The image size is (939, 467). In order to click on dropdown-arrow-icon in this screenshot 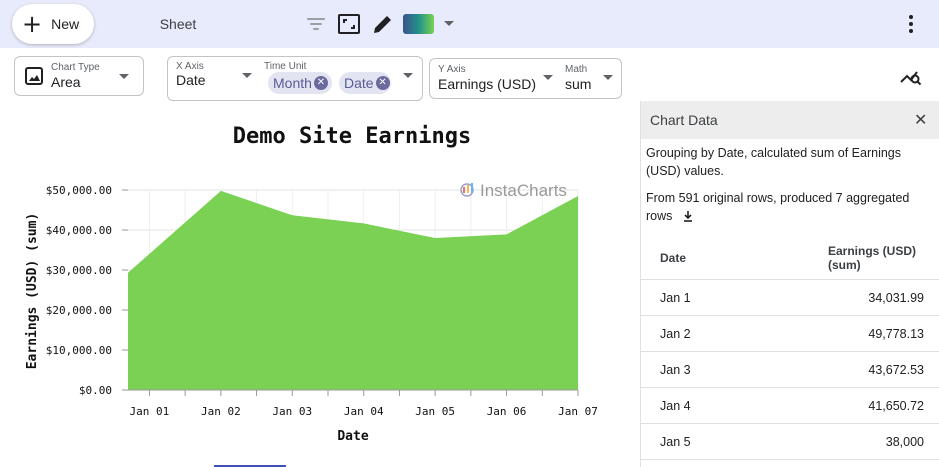, I will do `click(449, 24)`.